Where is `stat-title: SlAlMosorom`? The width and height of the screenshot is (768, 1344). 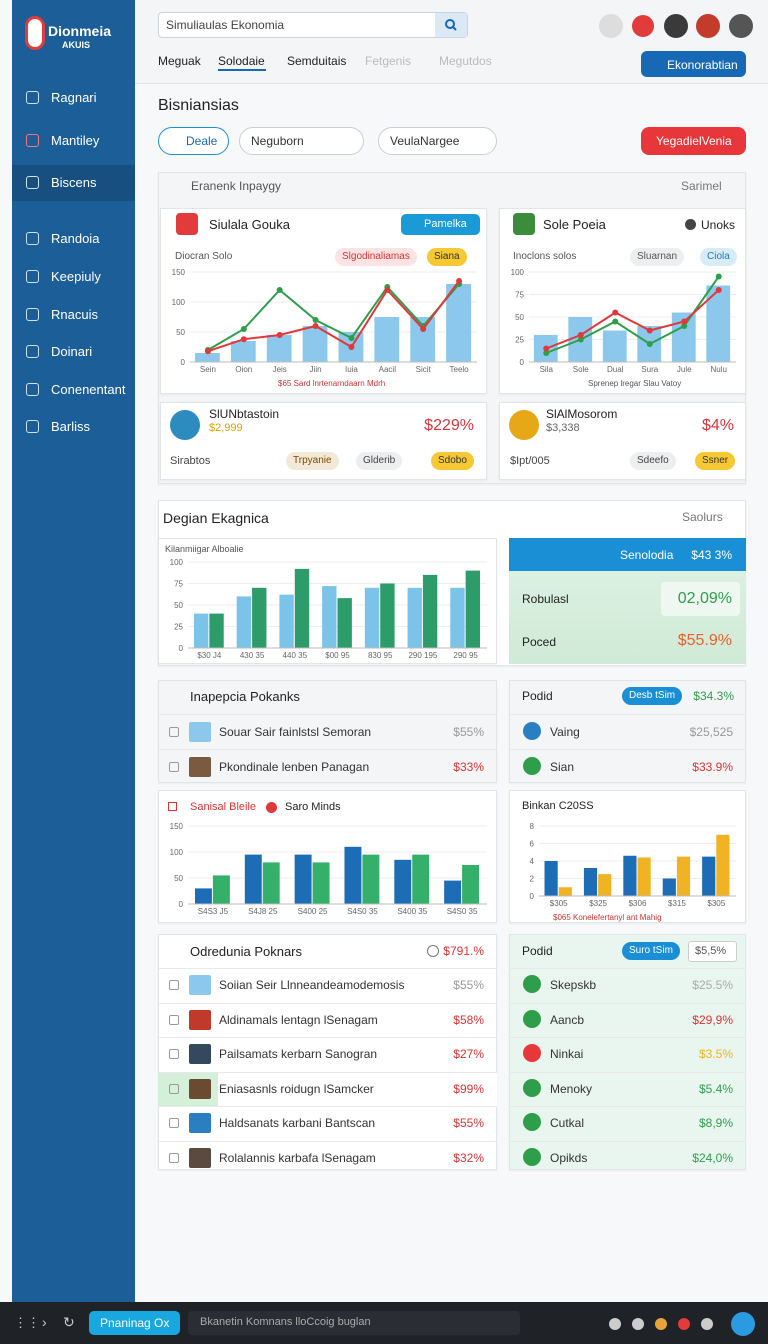 stat-title: SlAlMosorom is located at coordinates (582, 414).